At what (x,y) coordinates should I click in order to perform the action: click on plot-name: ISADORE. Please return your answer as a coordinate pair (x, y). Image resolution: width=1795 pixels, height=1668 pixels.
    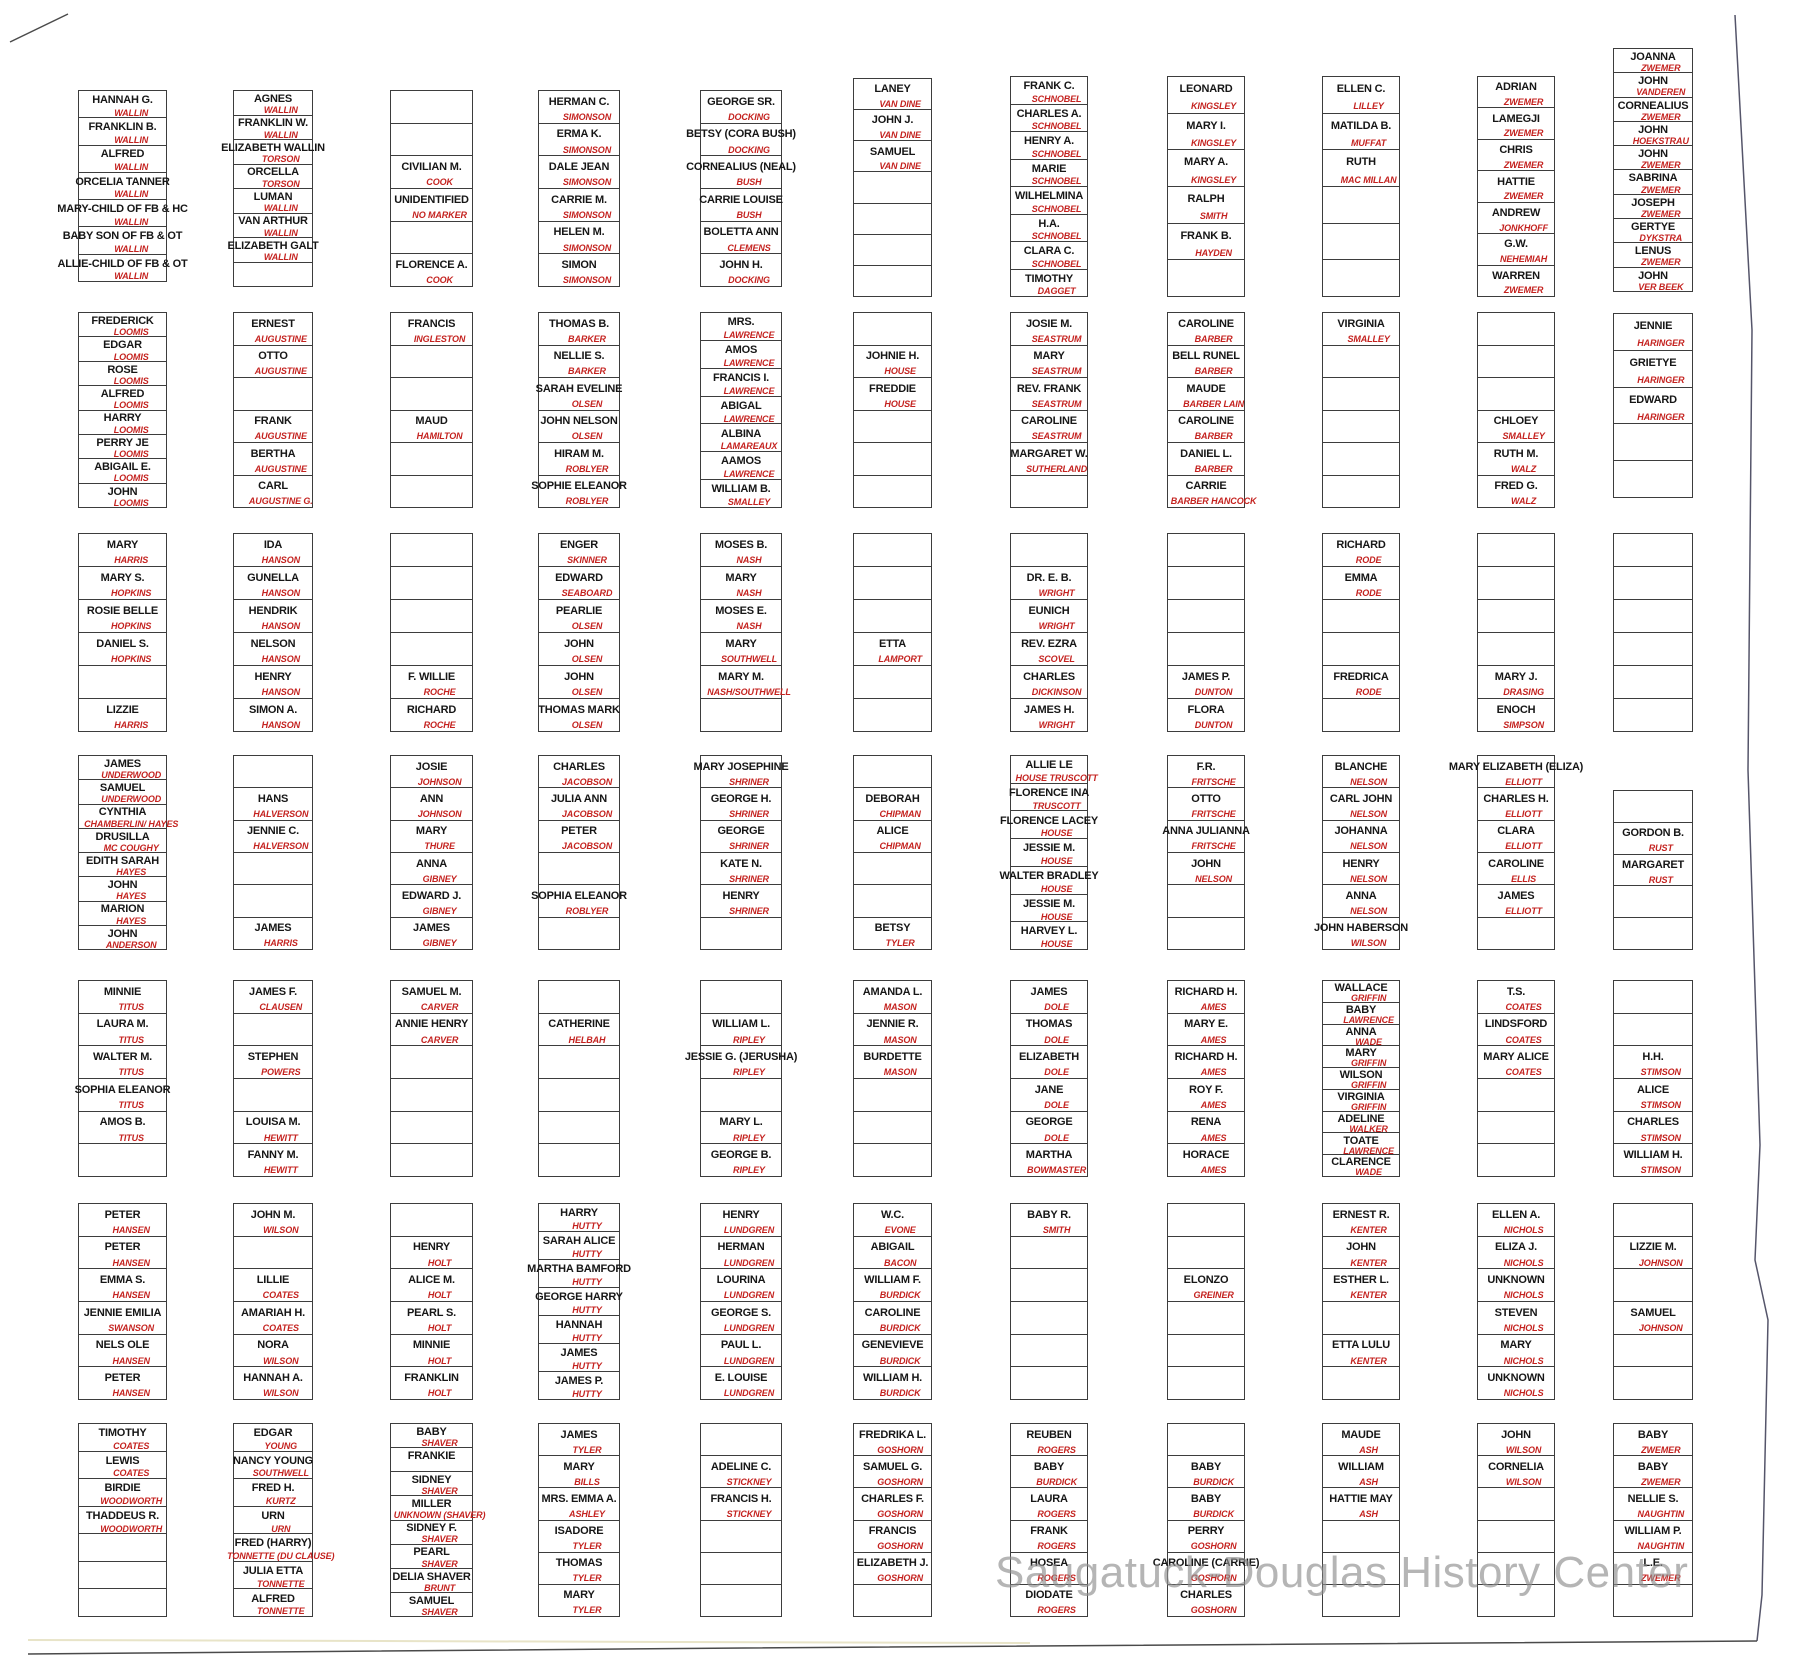
    Looking at the image, I should click on (579, 1531).